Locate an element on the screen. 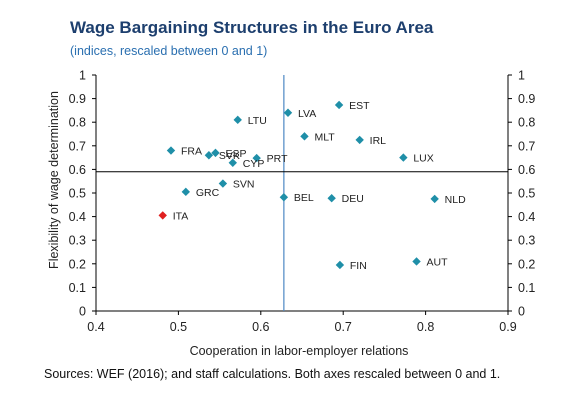 The height and width of the screenshot is (407, 561). data-label-grc: GRC is located at coordinates (208, 193).